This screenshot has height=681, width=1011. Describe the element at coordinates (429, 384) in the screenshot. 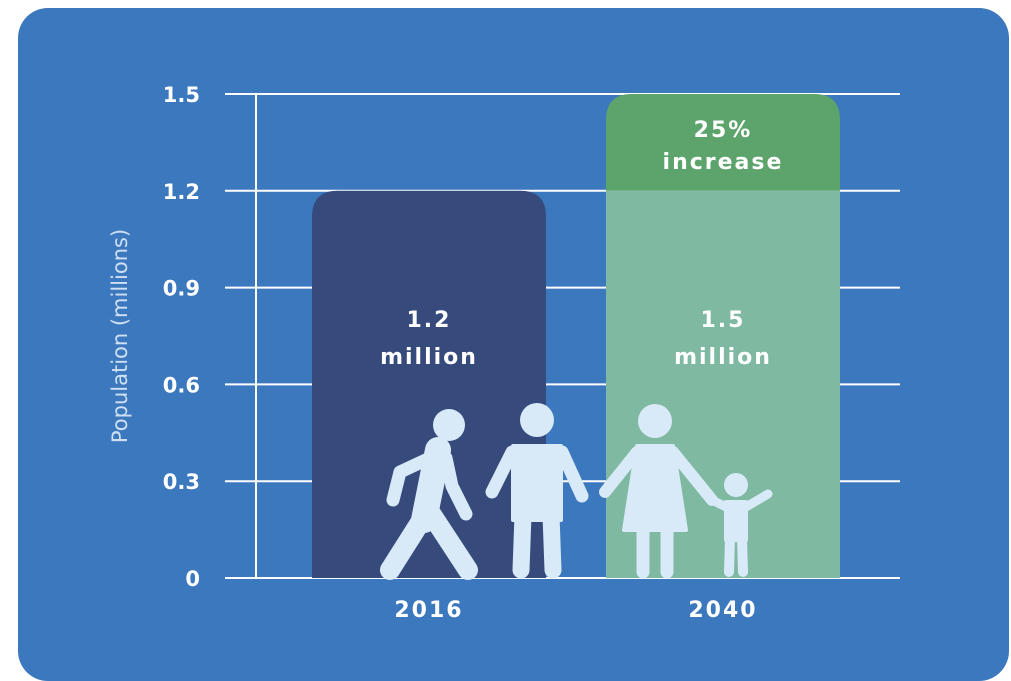

I see `bar-2016` at that location.